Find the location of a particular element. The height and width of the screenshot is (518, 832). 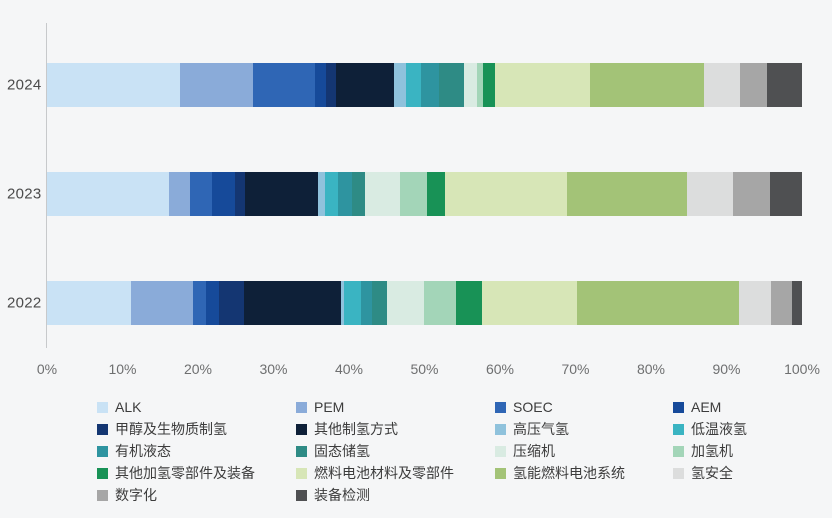

legend-item: 氢能燃料电池系统 is located at coordinates (584, 473).